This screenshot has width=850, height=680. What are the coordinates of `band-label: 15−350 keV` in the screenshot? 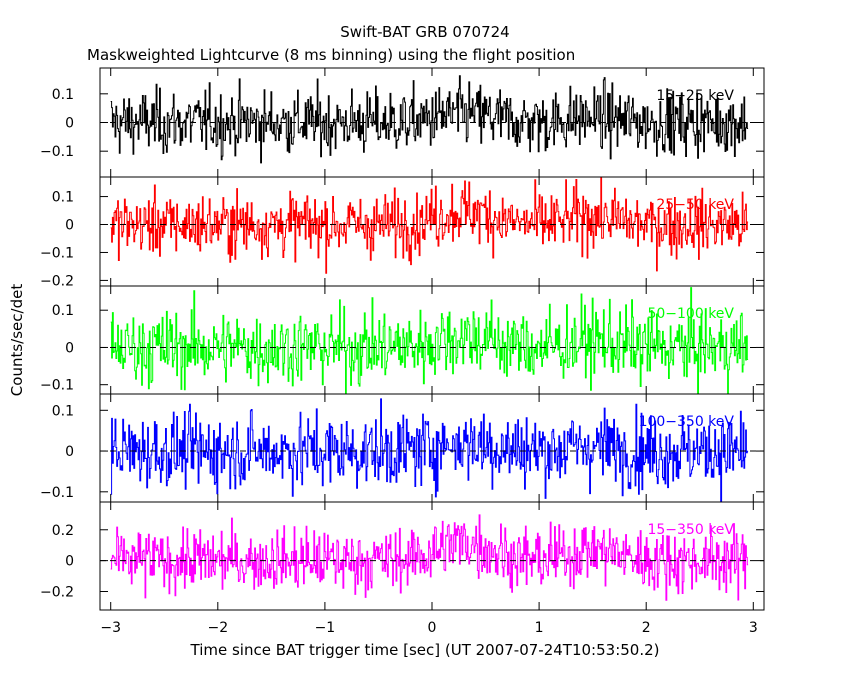 It's located at (690, 530).